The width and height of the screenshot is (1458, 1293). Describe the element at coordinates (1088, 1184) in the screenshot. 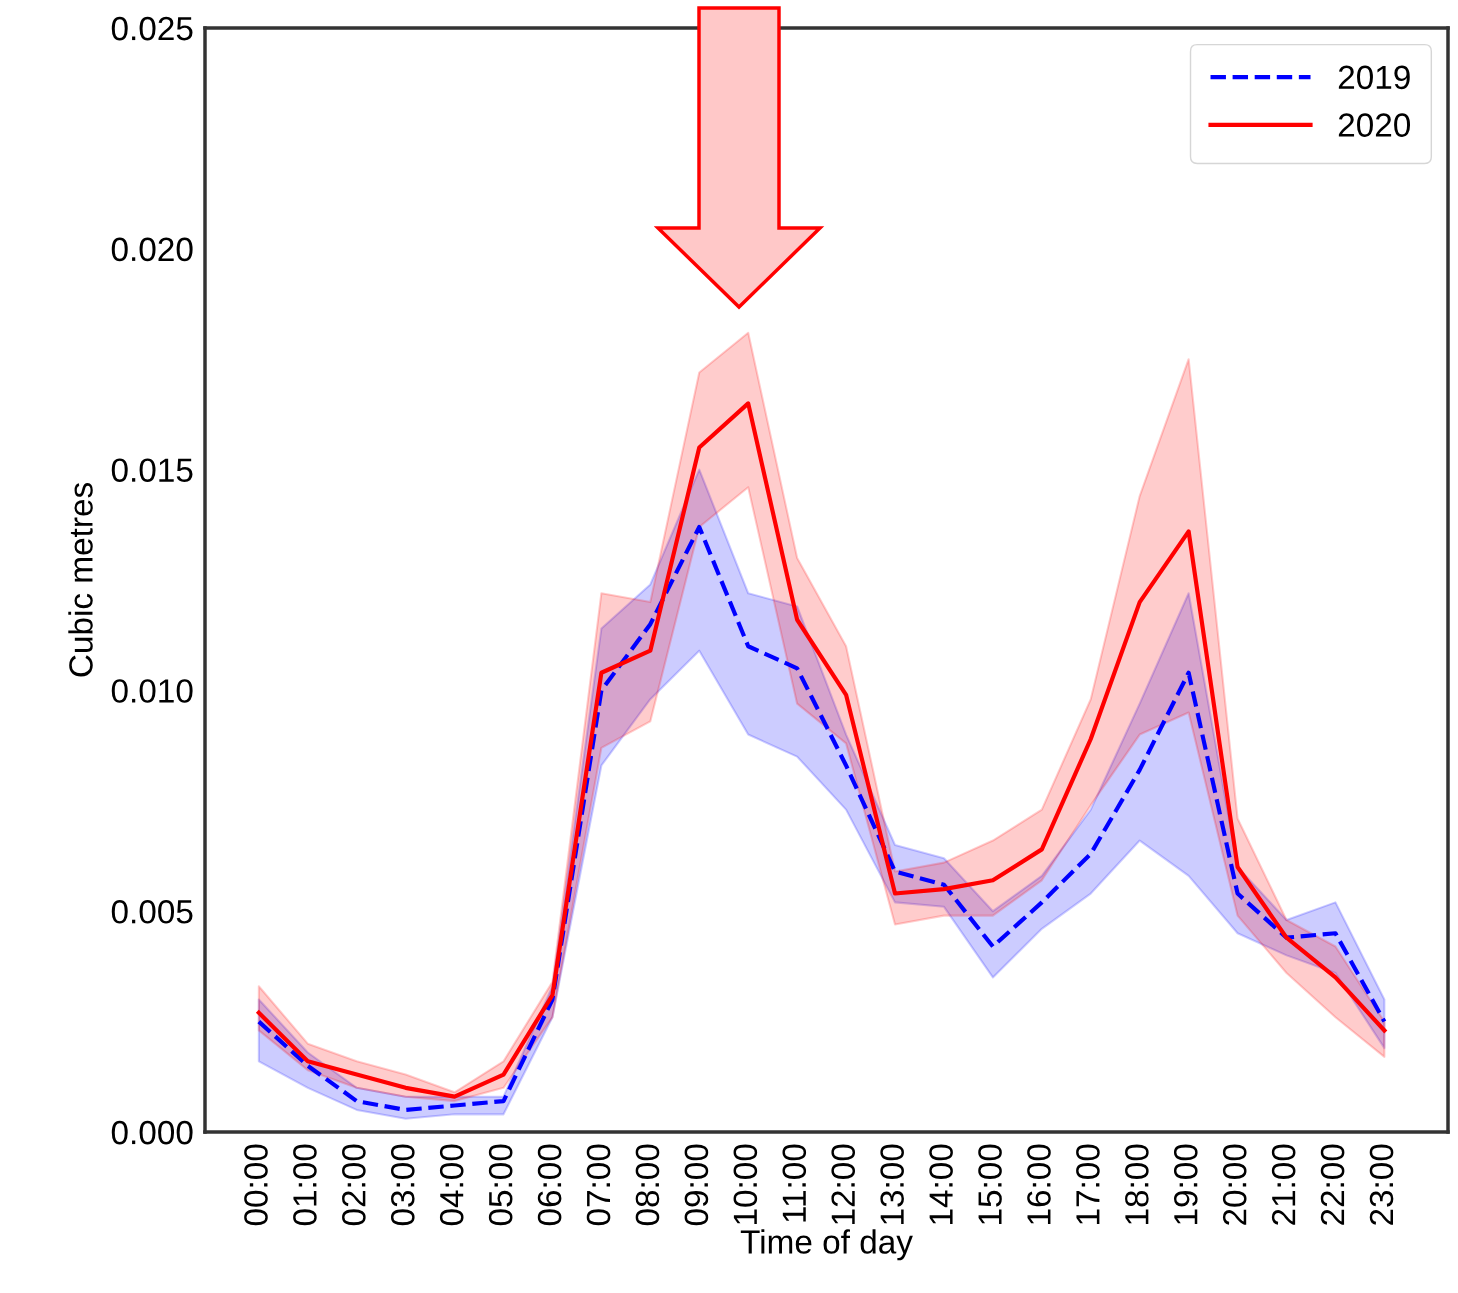

I see `x-tick-label: 17:00` at that location.